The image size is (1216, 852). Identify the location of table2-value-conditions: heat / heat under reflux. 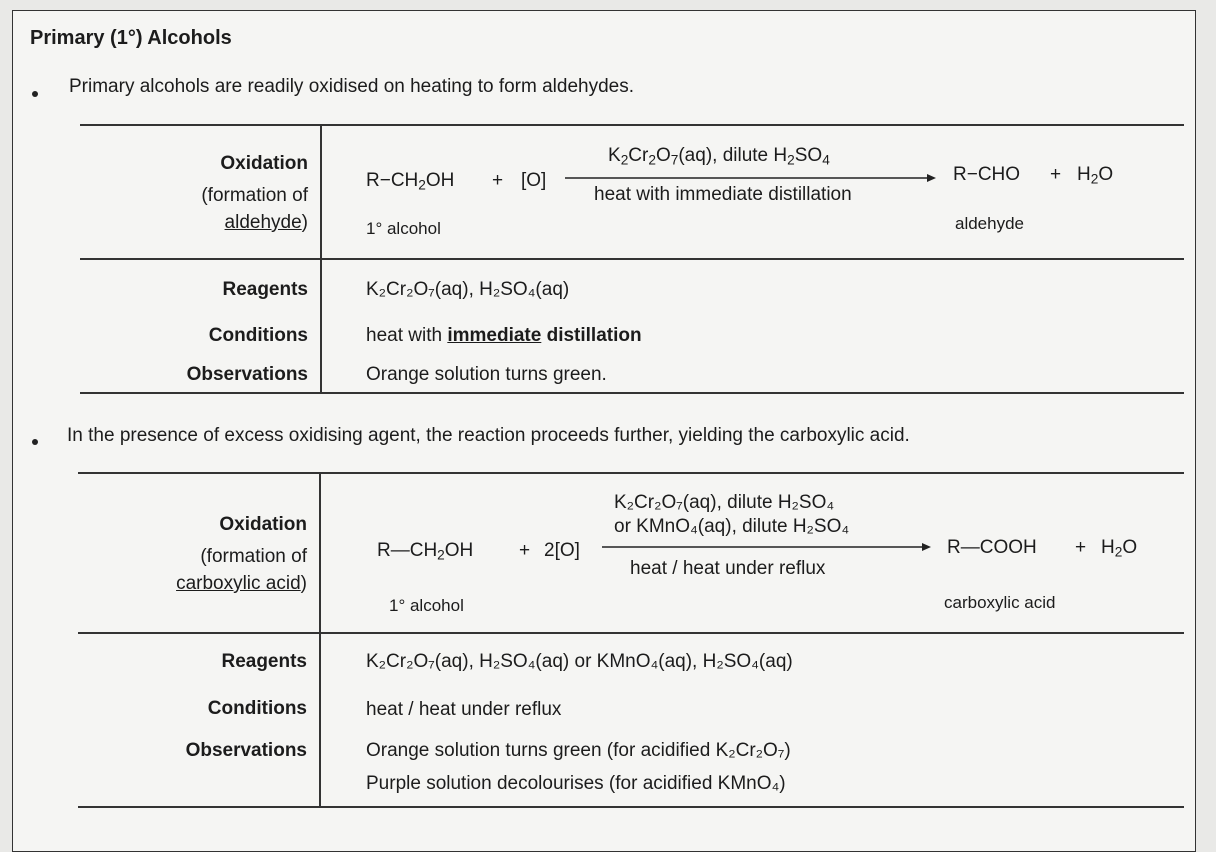
(464, 709).